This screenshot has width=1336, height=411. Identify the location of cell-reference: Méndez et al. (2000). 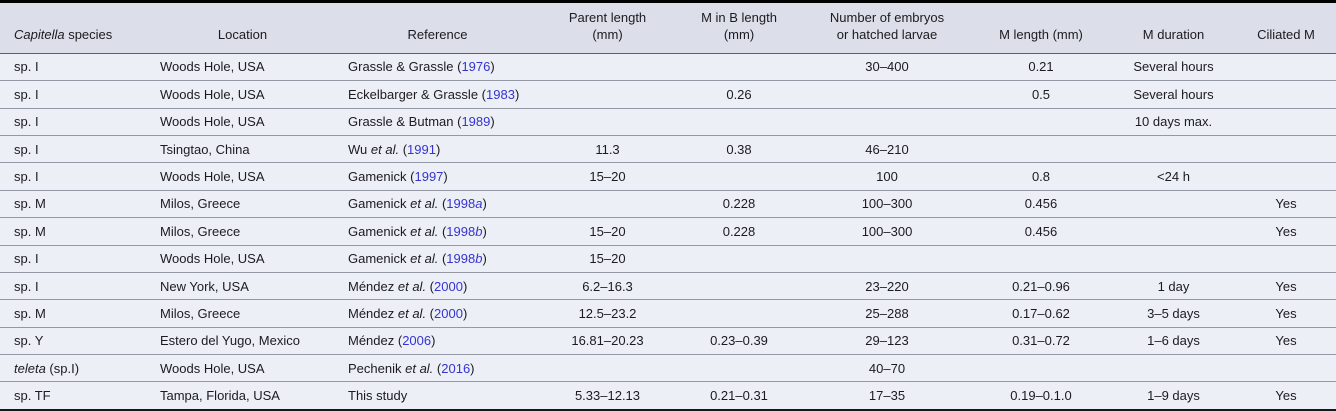
(437, 313).